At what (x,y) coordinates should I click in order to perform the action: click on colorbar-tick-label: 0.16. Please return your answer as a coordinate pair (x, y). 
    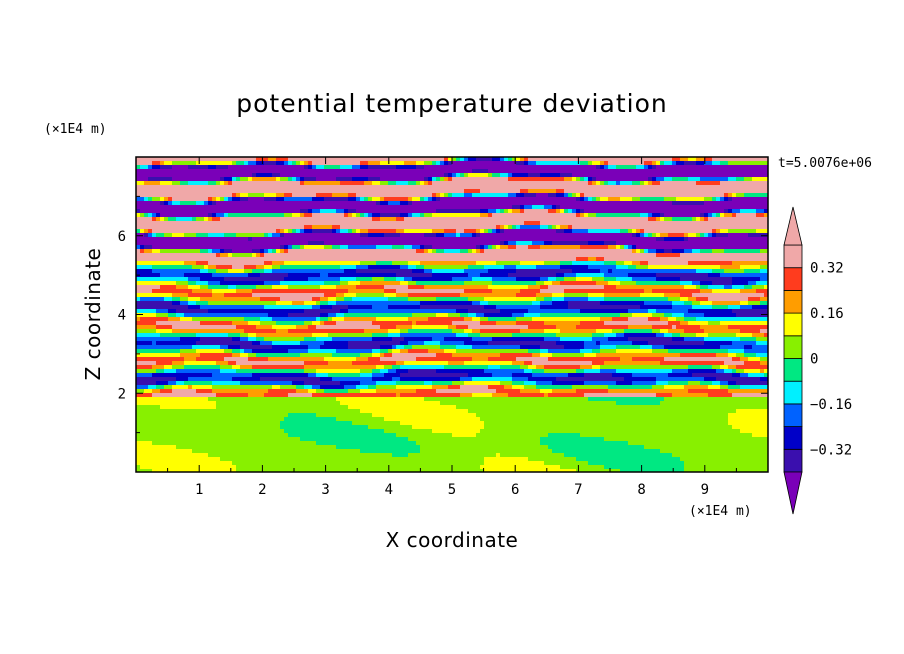
    Looking at the image, I should click on (827, 314).